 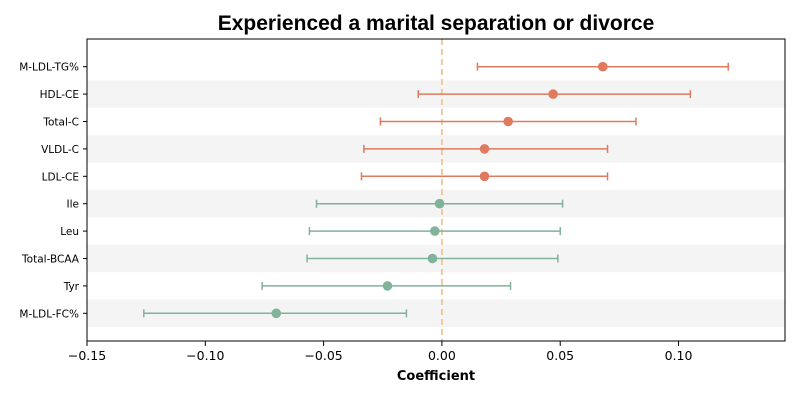 What do you see at coordinates (442, 355) in the screenshot?
I see `x-tick-label: 0.00` at bounding box center [442, 355].